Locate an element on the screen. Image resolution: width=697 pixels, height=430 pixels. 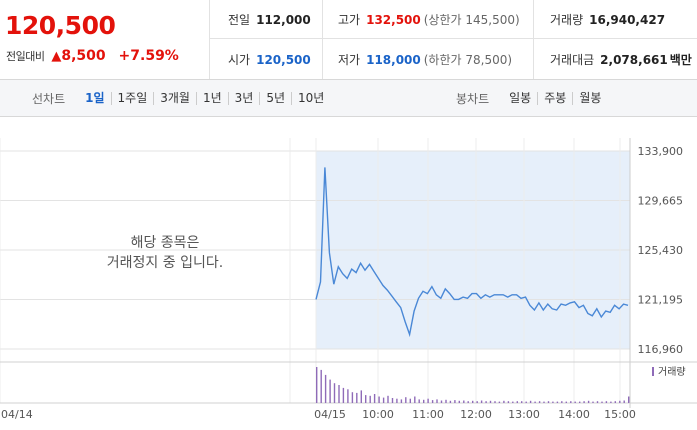
trading-halt-message: 해당 종목은 거래정지 중 입니다. is located at coordinates (165, 253).